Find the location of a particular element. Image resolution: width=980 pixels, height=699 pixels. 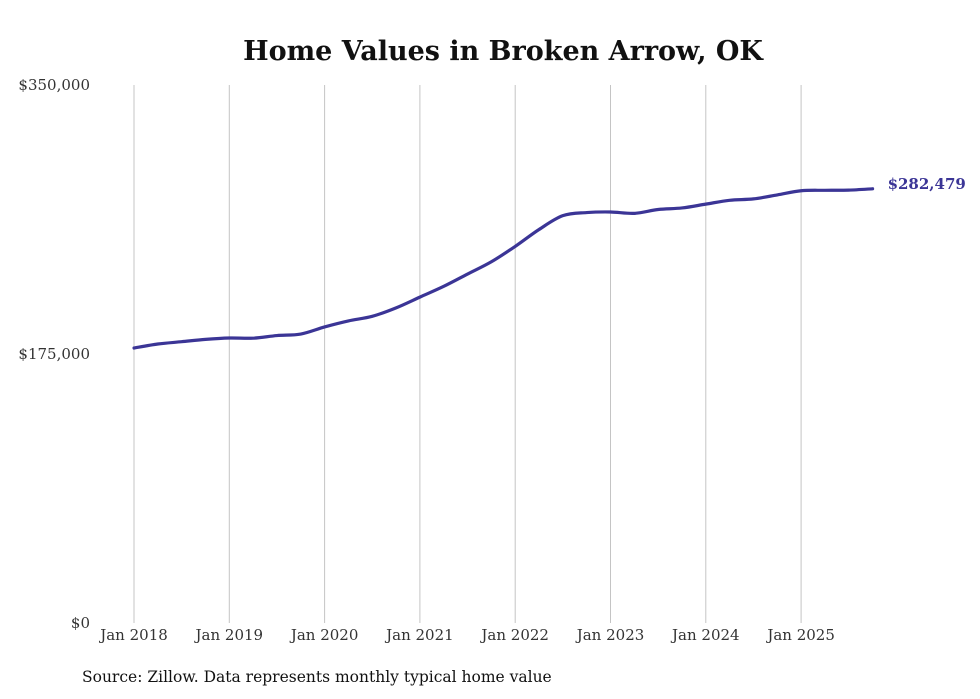

chart-title: Home Values in Broken Arrow, OK is located at coordinates (503, 51).